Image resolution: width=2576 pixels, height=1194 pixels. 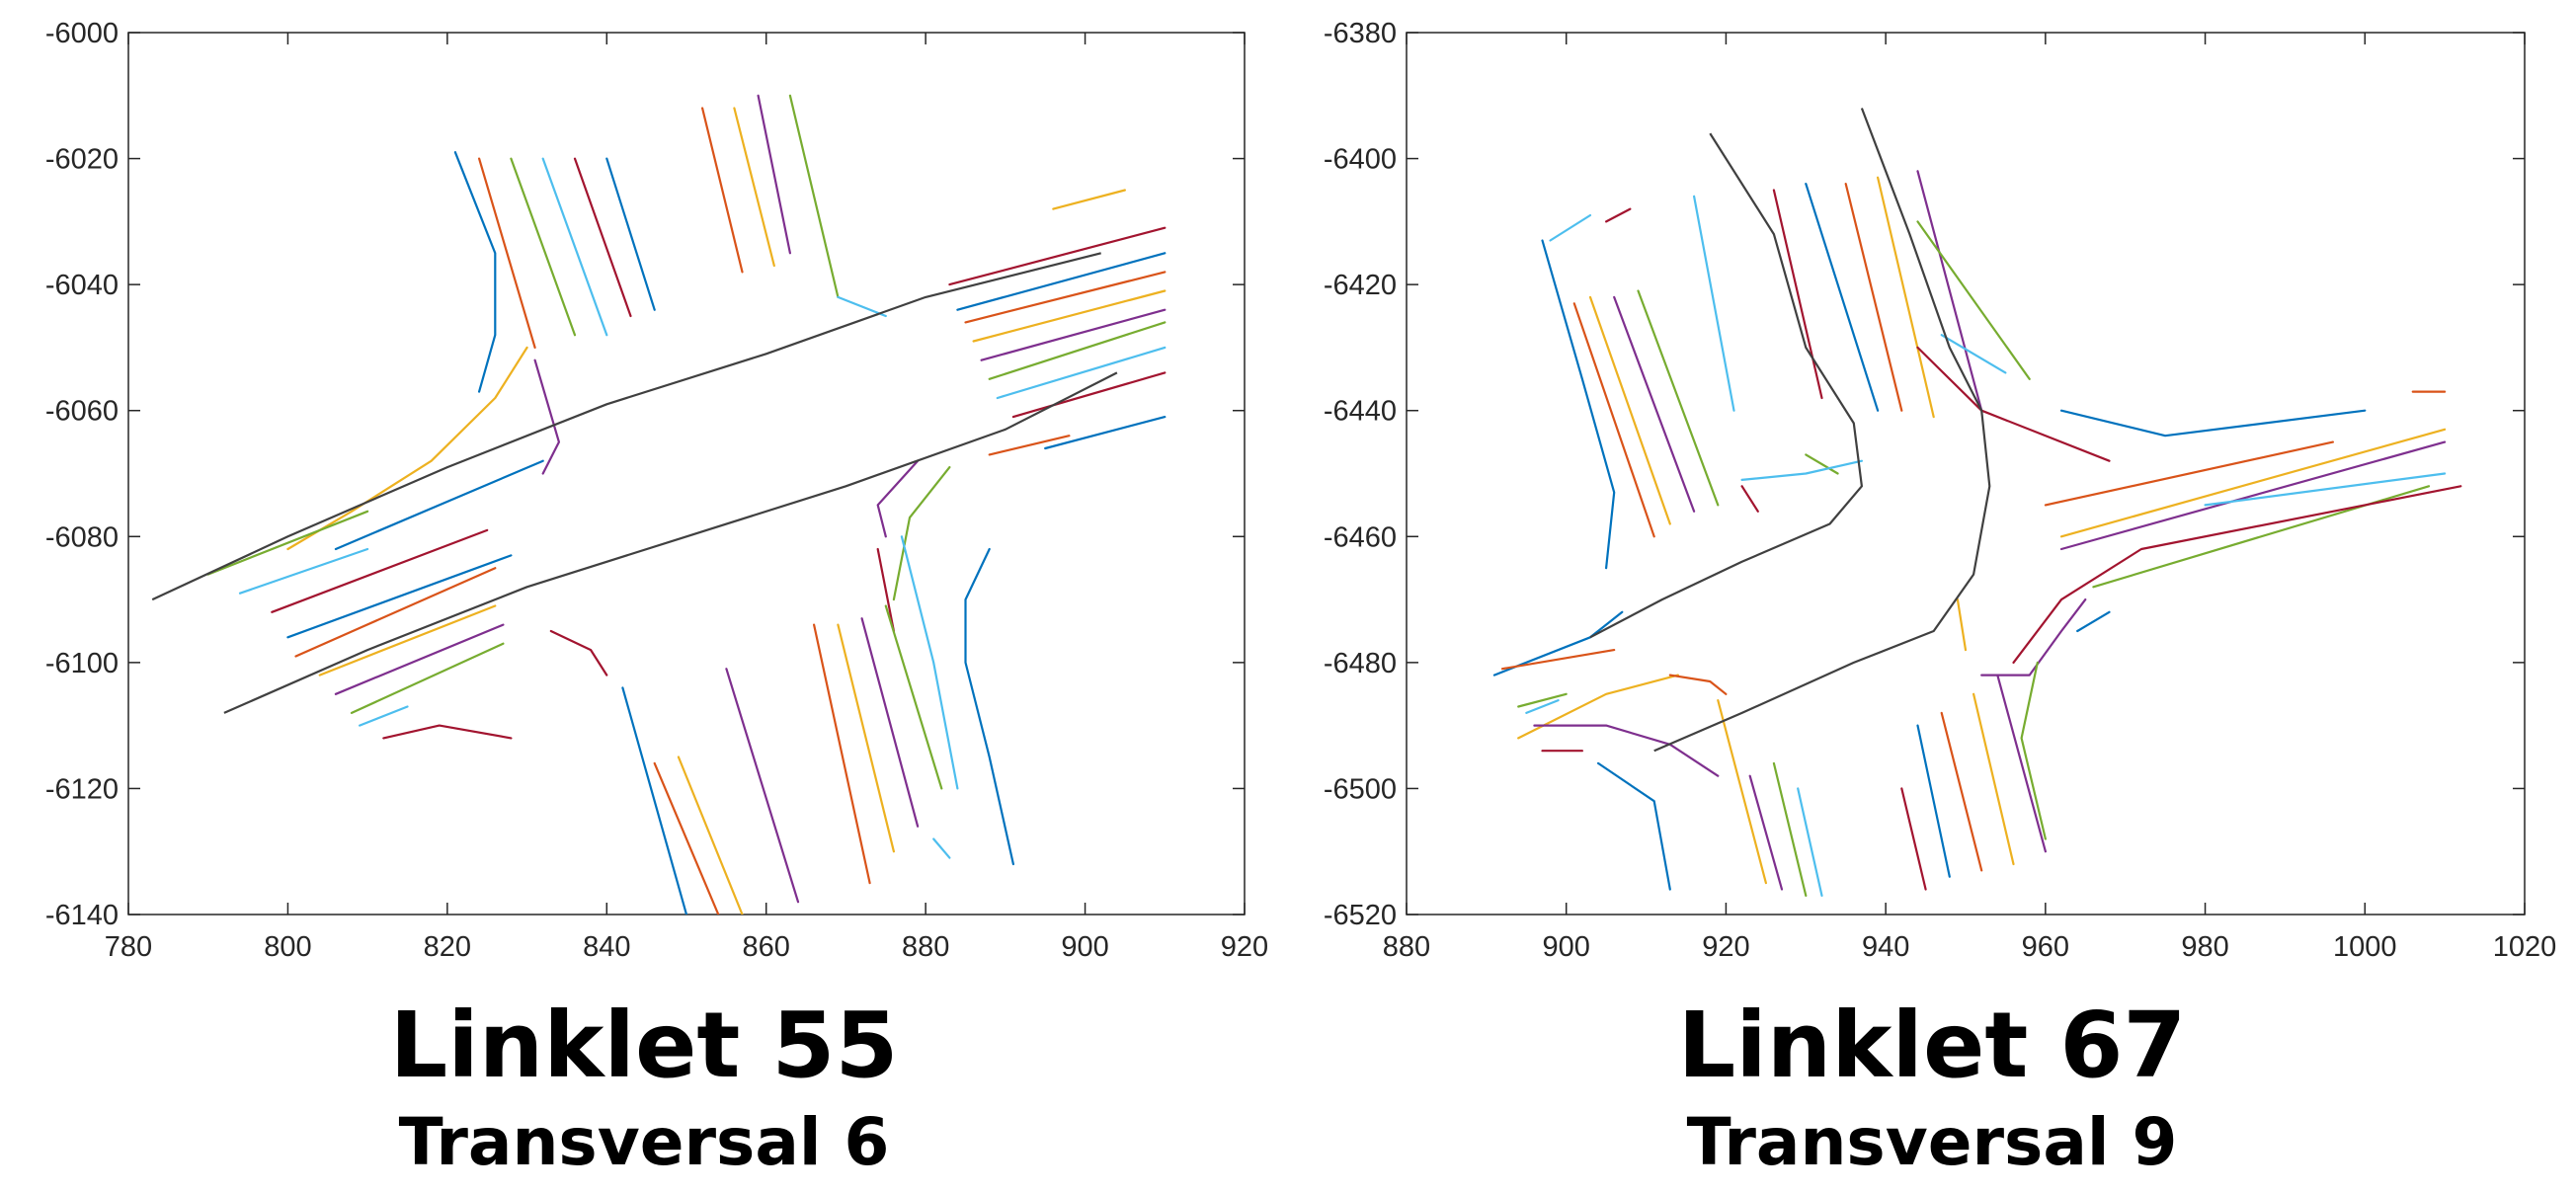 I want to click on x-tick-label: 800, so click(x=287, y=947).